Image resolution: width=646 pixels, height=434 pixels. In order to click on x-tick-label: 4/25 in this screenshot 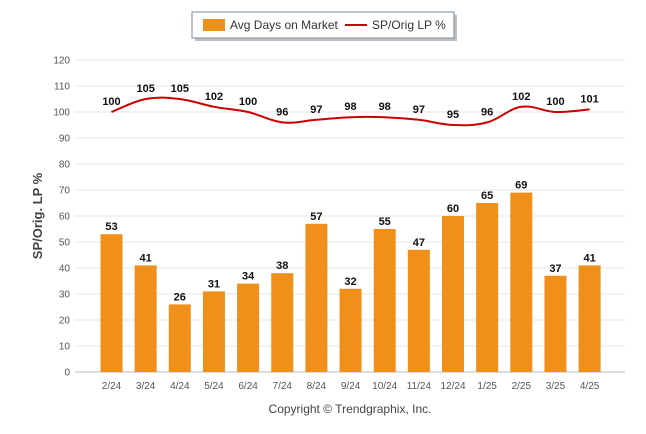, I will do `click(590, 386)`.